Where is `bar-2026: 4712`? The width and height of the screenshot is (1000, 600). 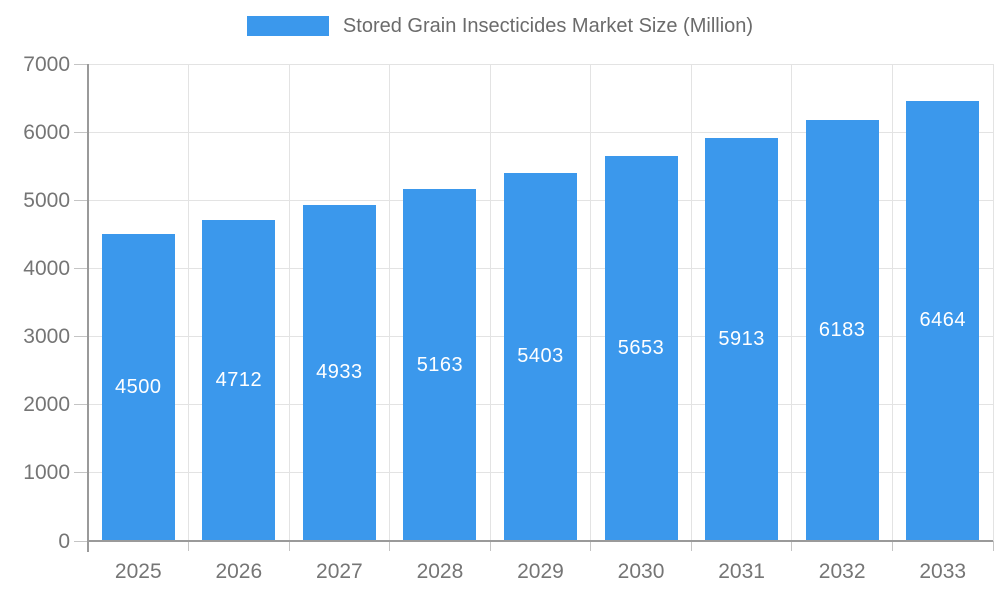 bar-2026: 4712 is located at coordinates (239, 380).